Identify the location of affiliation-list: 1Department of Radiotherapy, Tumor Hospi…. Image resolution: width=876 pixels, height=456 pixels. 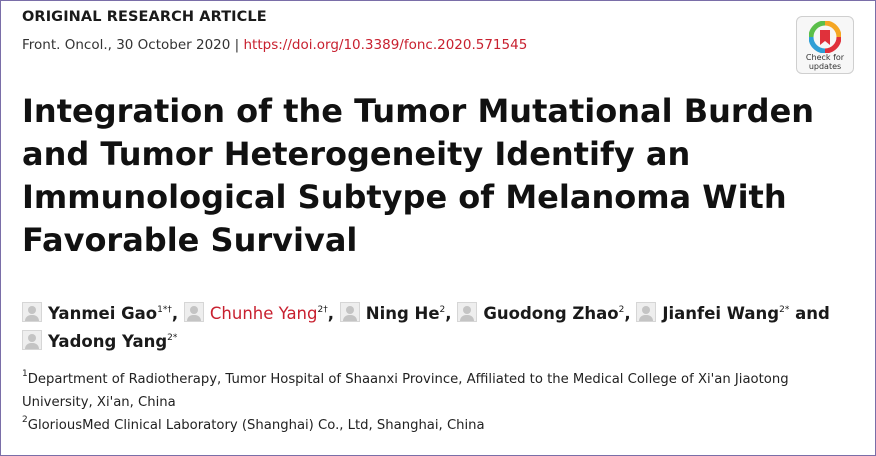
(432, 402).